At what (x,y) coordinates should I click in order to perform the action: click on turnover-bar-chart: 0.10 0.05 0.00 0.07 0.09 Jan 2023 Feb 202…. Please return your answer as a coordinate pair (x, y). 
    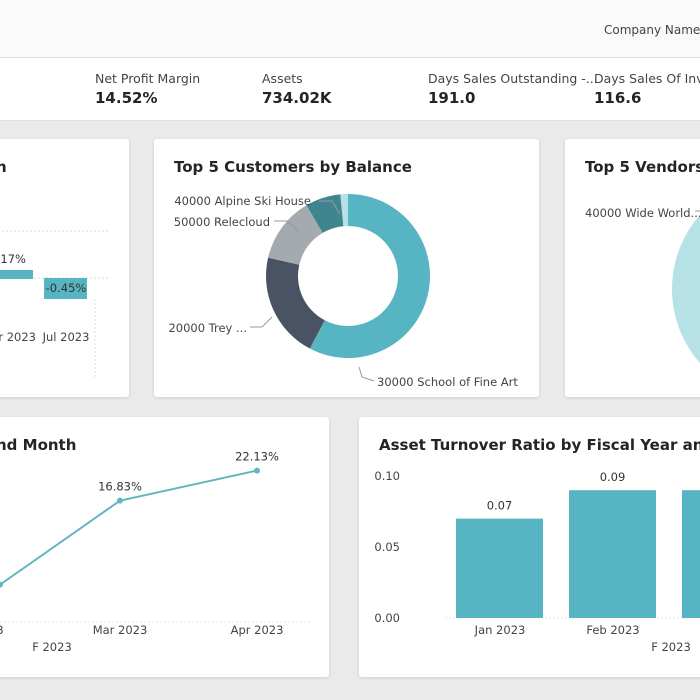
    Looking at the image, I should click on (537, 561).